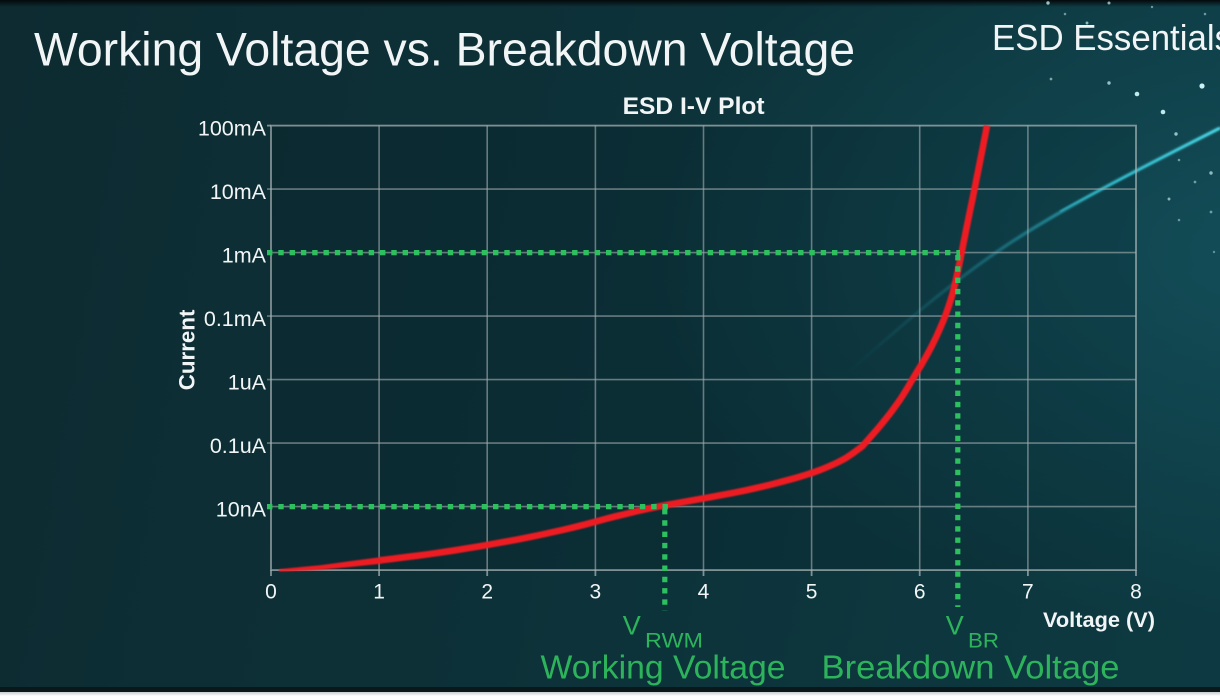 Image resolution: width=1220 pixels, height=696 pixels. I want to click on svg-text: ESD I-V Plot, so click(694, 106).